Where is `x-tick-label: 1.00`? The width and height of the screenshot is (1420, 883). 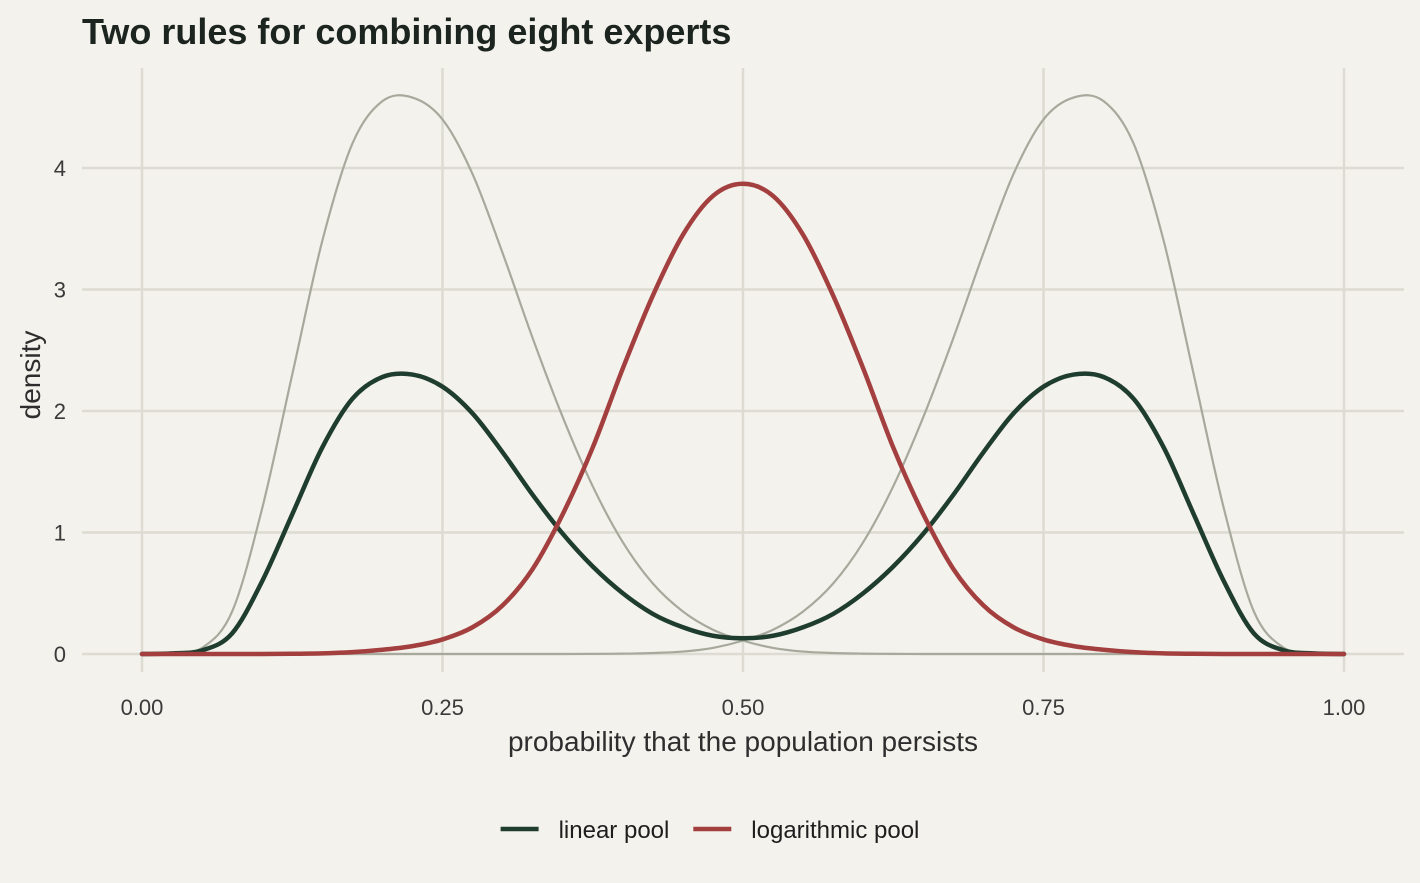 x-tick-label: 1.00 is located at coordinates (1344, 707).